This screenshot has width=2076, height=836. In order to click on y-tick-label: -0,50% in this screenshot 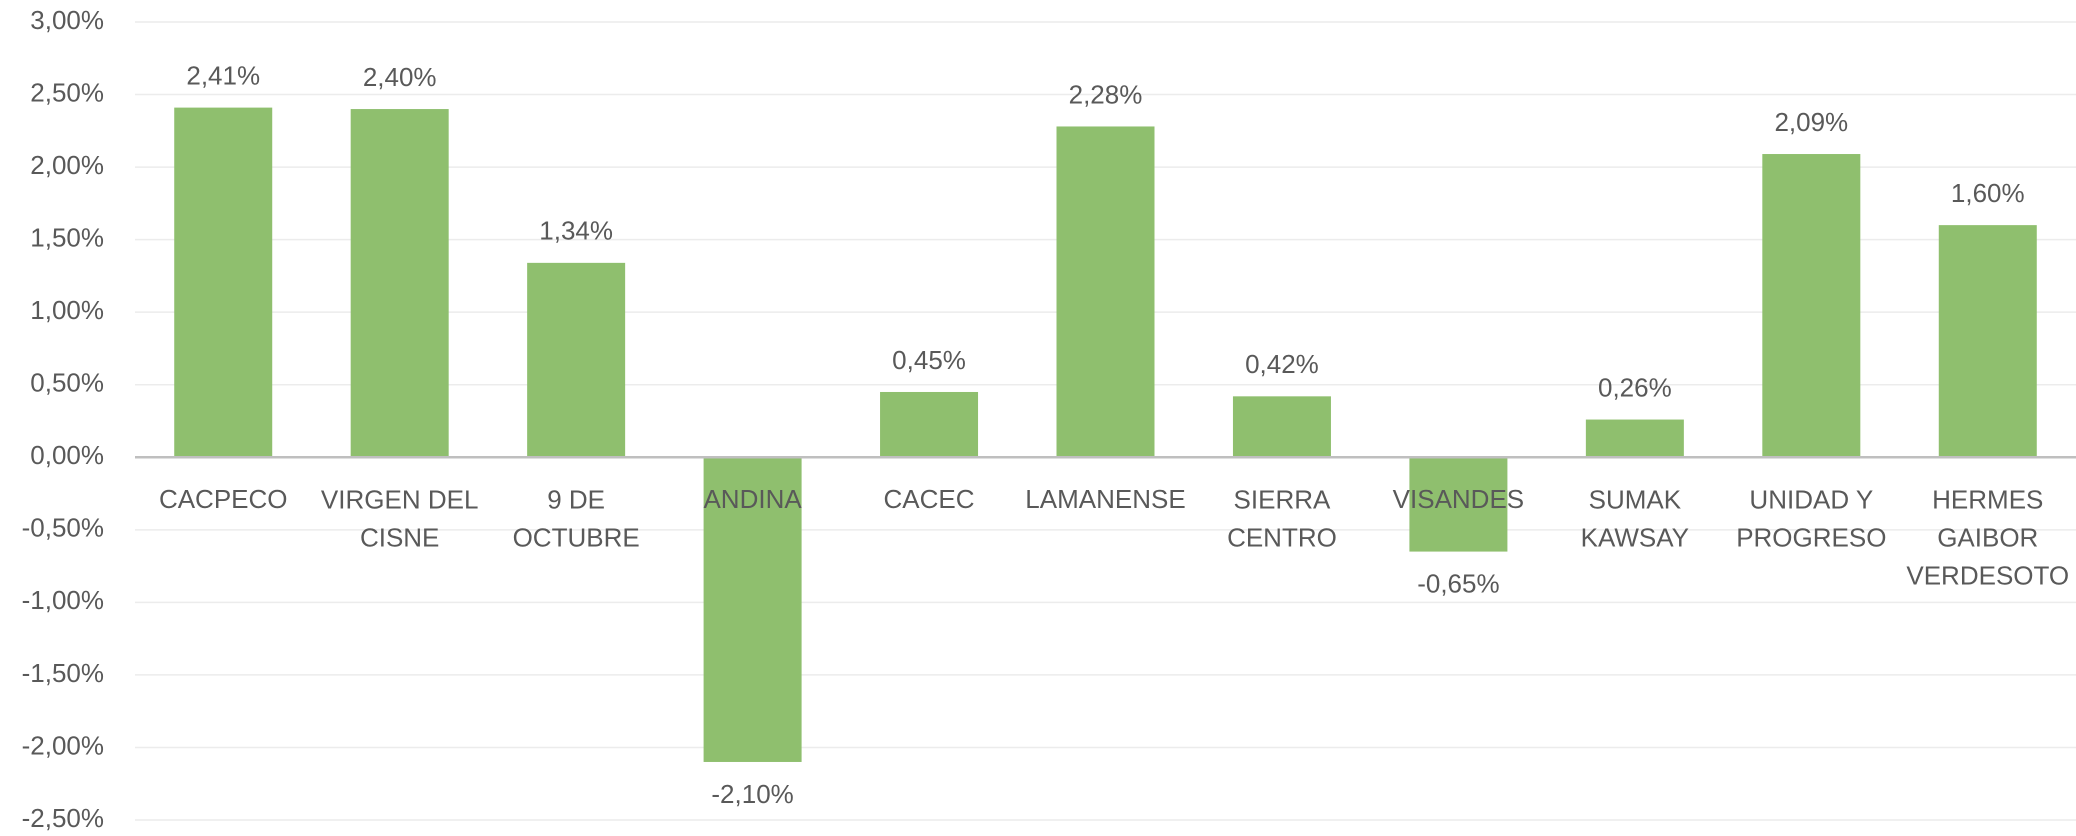, I will do `click(63, 528)`.